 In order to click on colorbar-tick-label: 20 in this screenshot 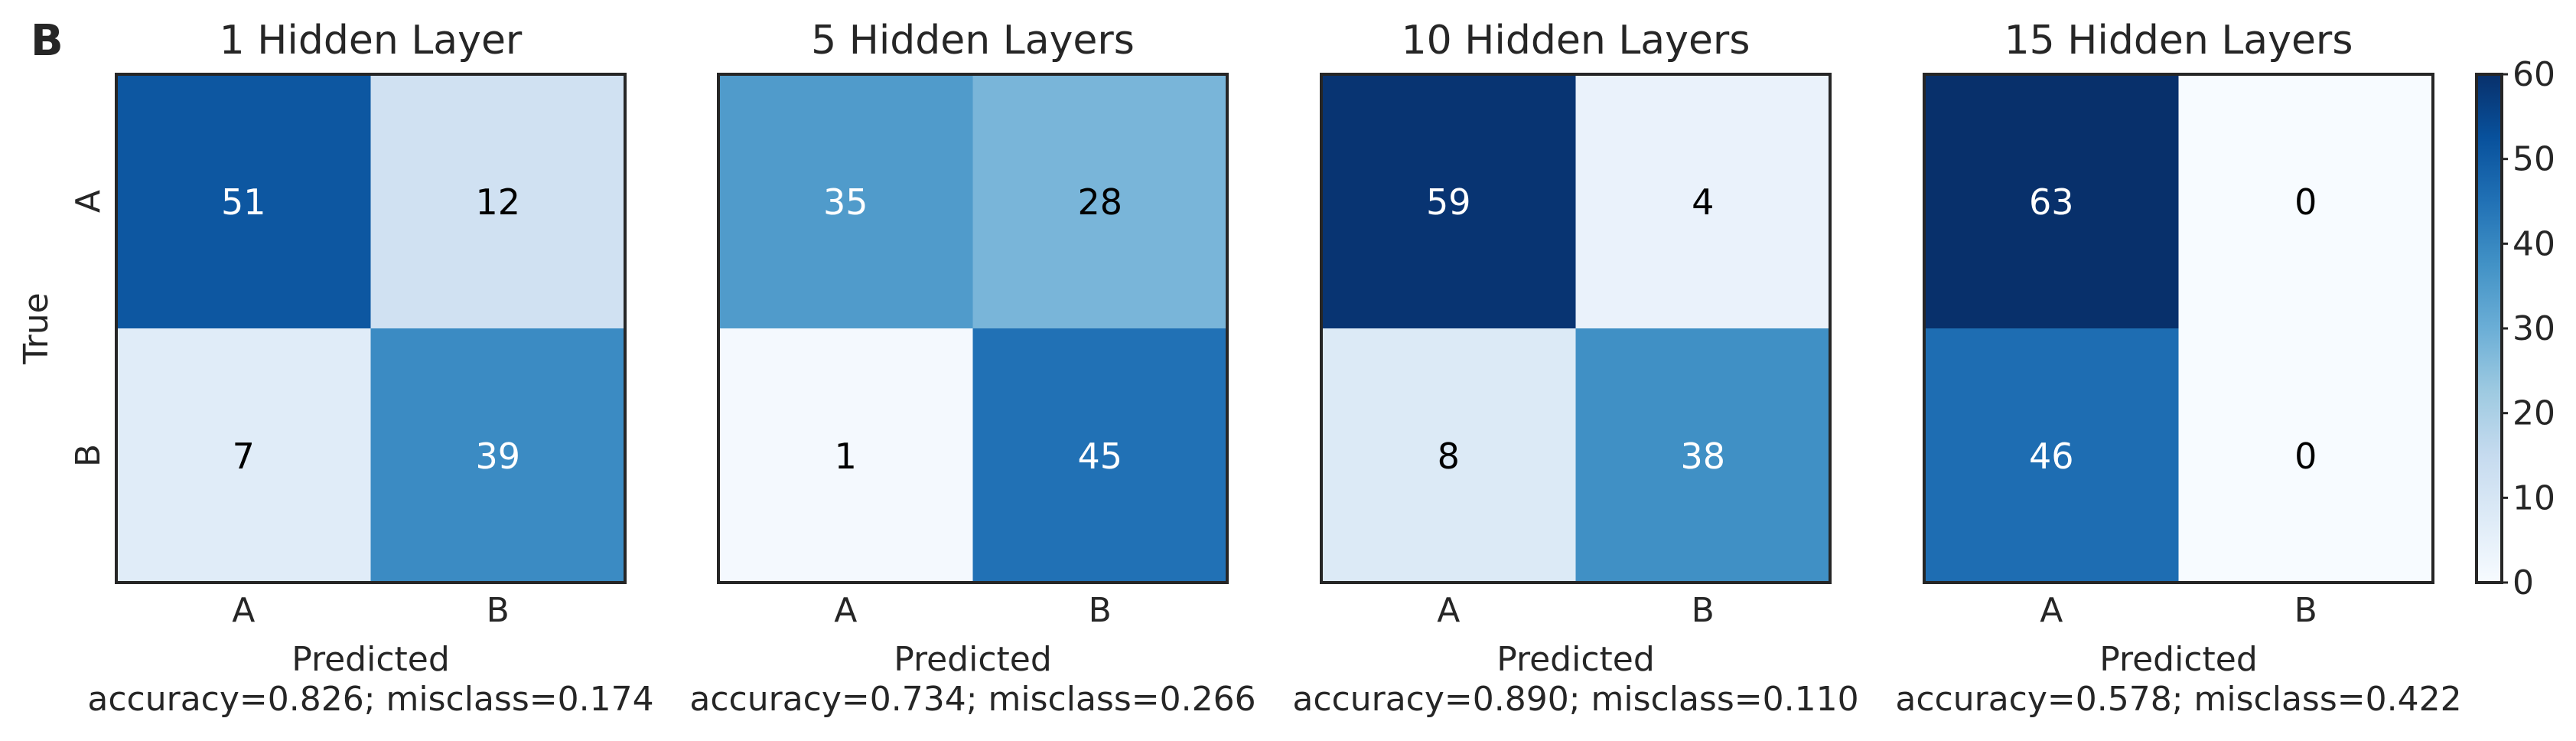, I will do `click(2534, 413)`.